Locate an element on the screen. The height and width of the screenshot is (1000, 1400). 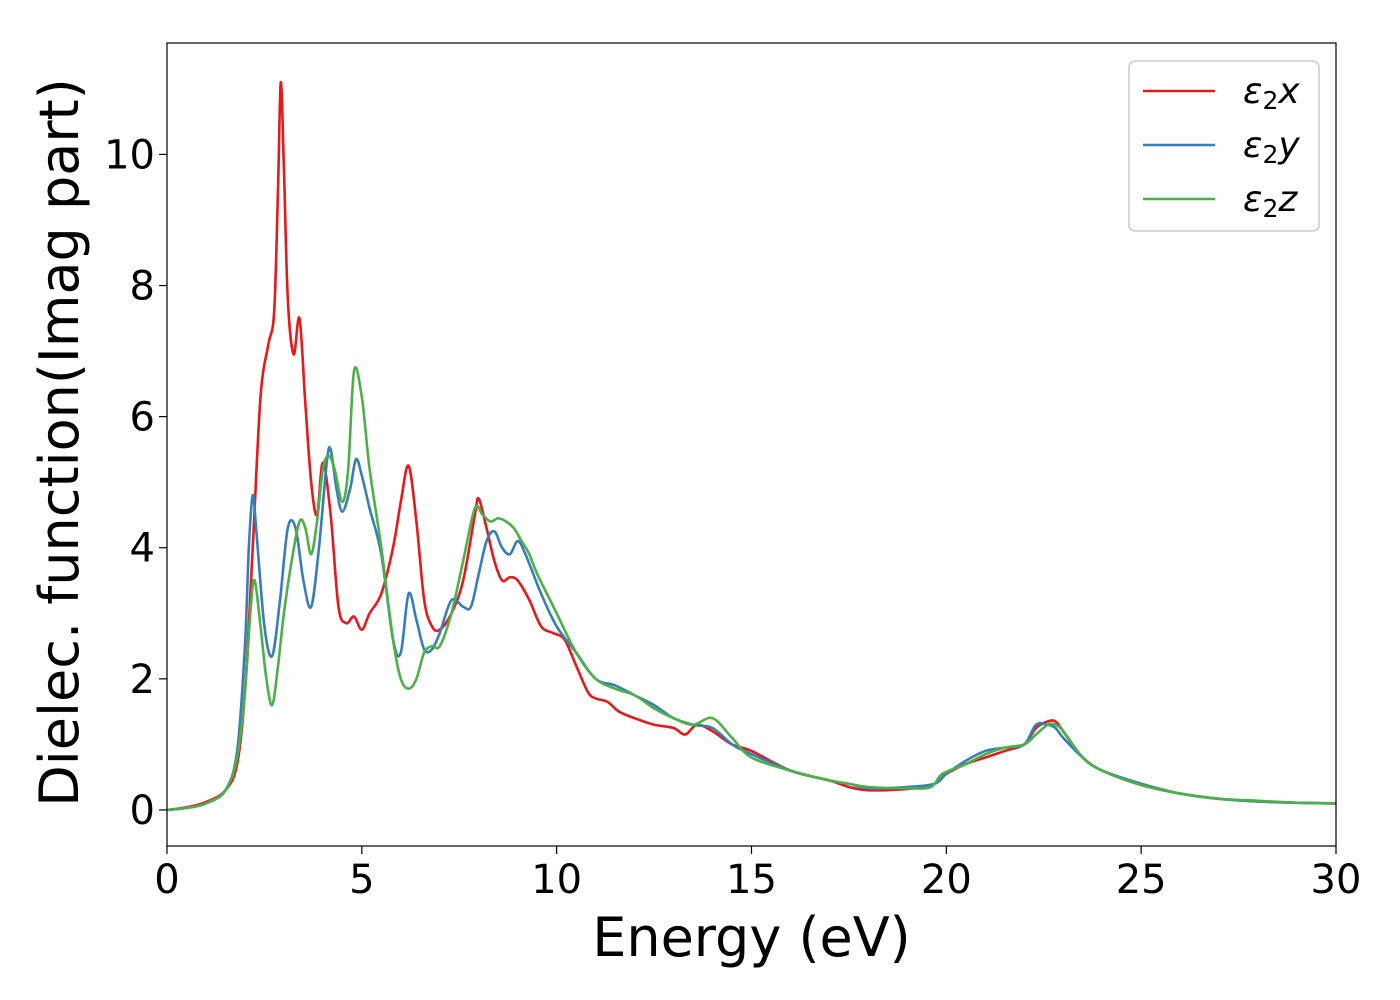
legend: ε2x ε2y ε2z is located at coordinates (1224, 146).